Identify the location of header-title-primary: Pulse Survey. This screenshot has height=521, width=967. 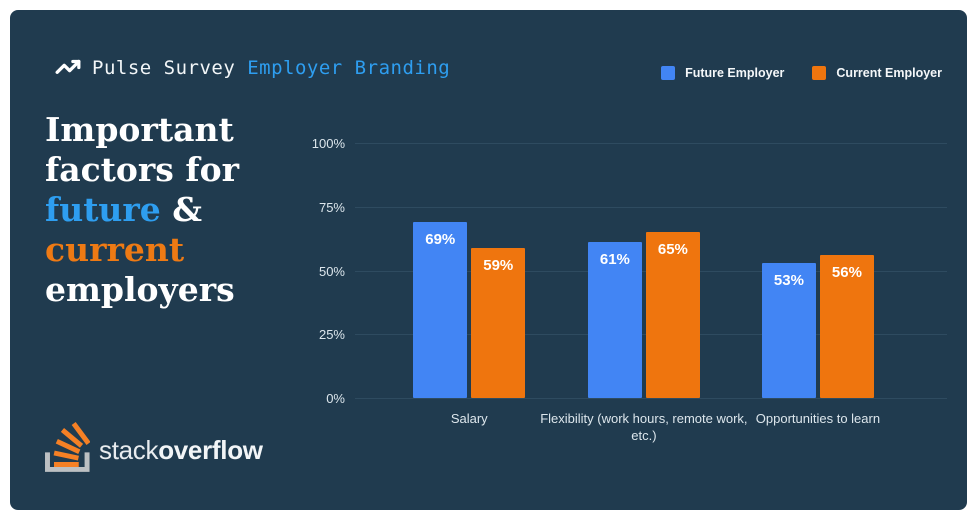
(164, 68).